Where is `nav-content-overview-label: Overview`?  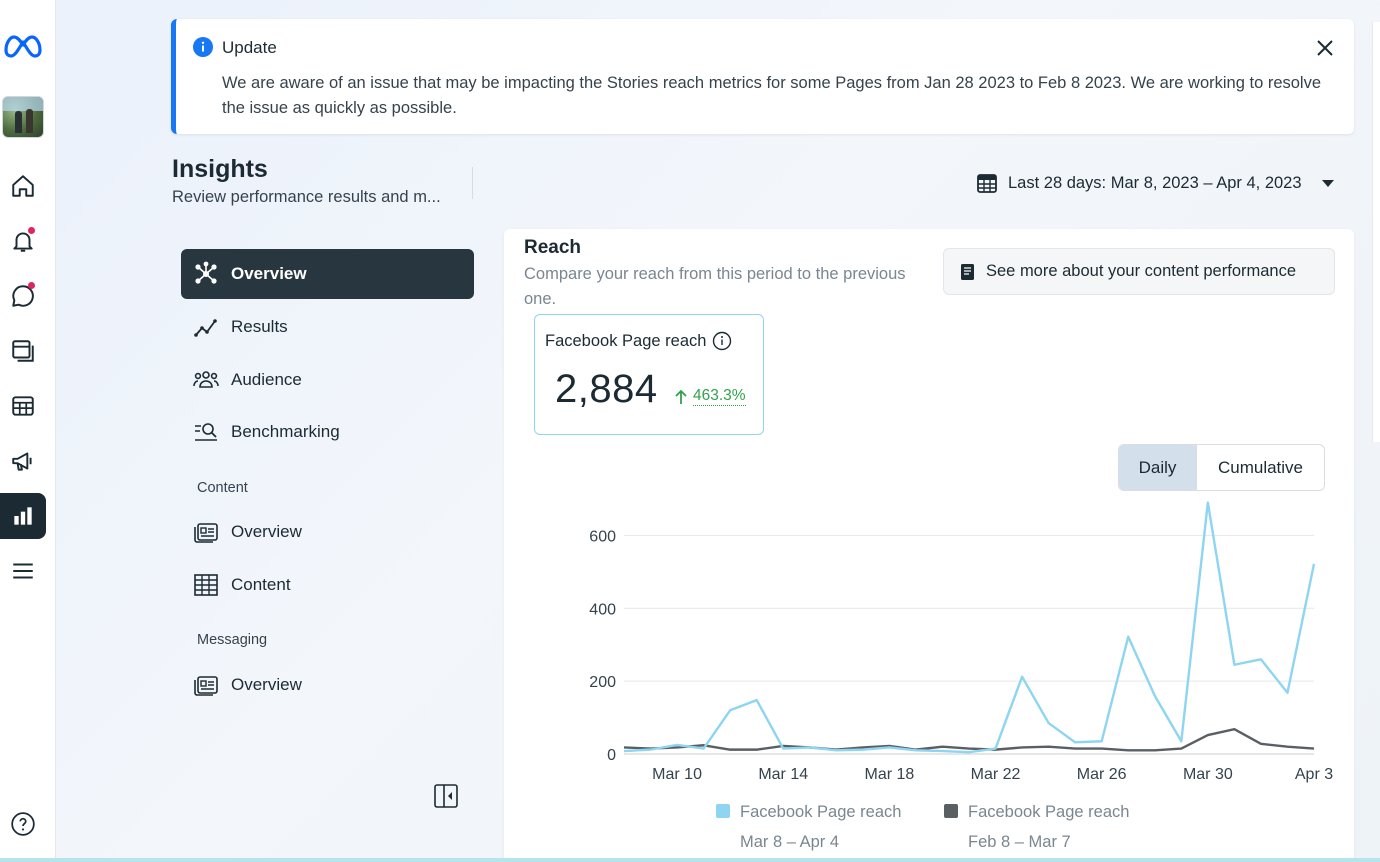
nav-content-overview-label: Overview is located at coordinates (266, 531).